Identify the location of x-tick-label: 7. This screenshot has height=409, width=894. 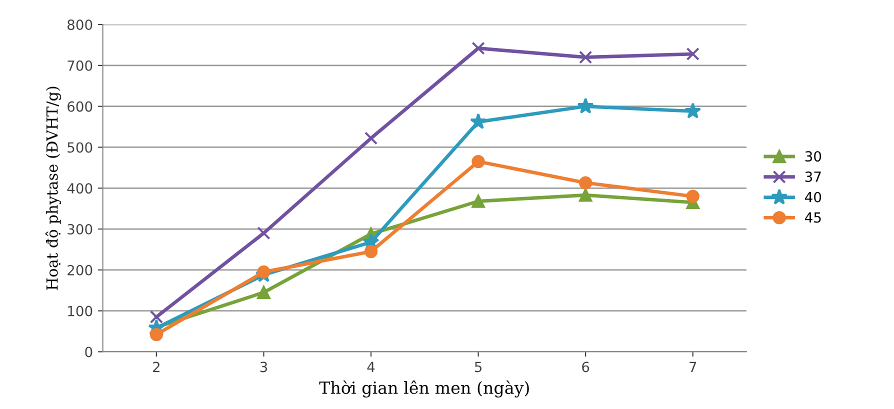
(693, 367).